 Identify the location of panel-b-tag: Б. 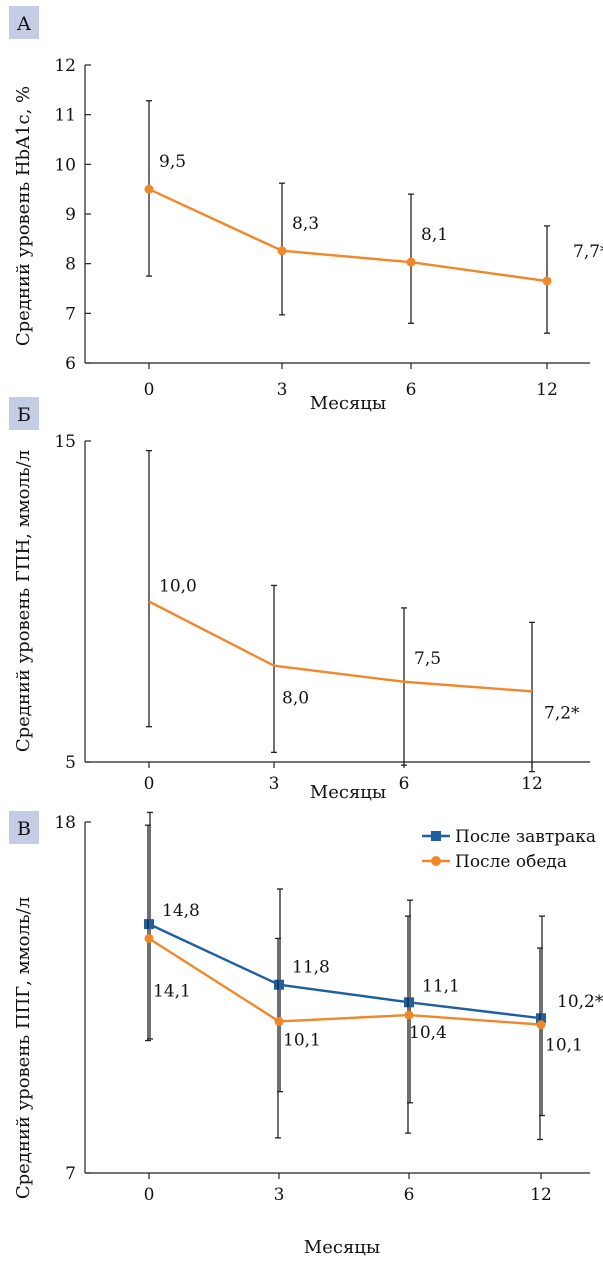
(24, 415).